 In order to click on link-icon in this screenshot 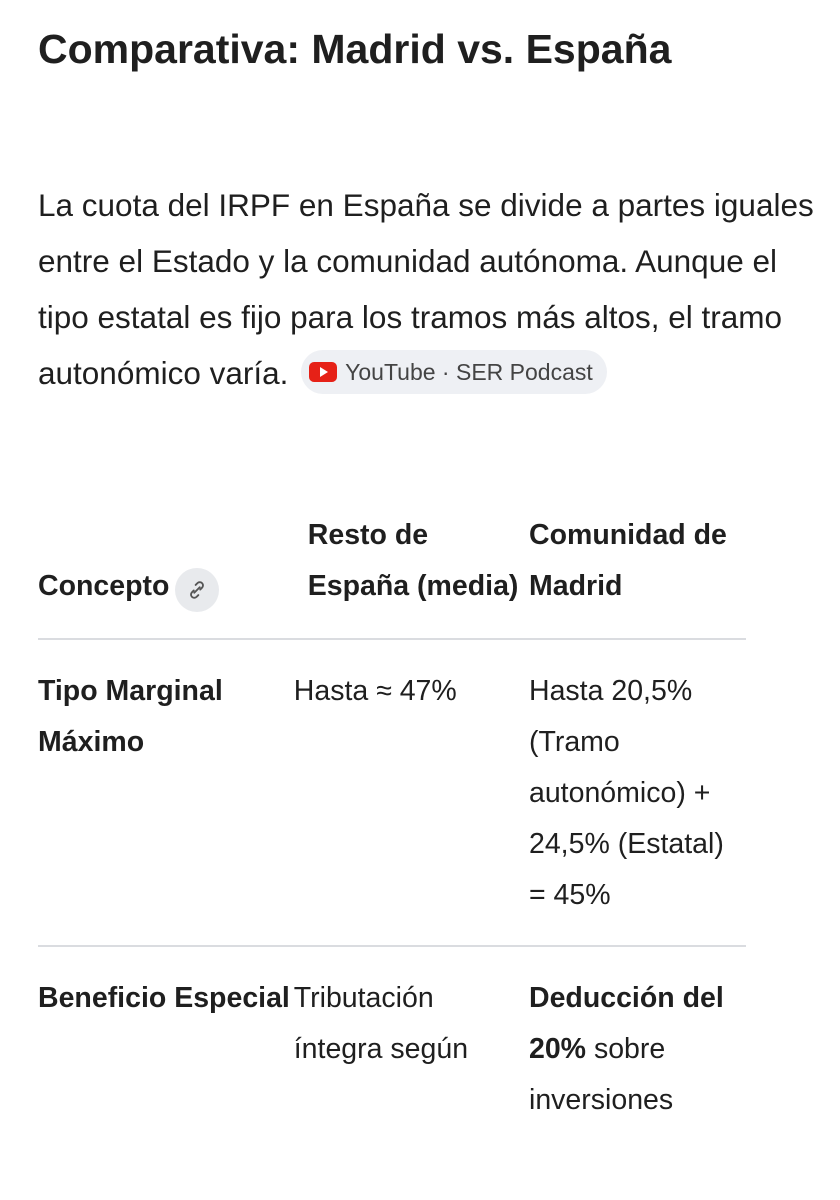, I will do `click(197, 590)`.